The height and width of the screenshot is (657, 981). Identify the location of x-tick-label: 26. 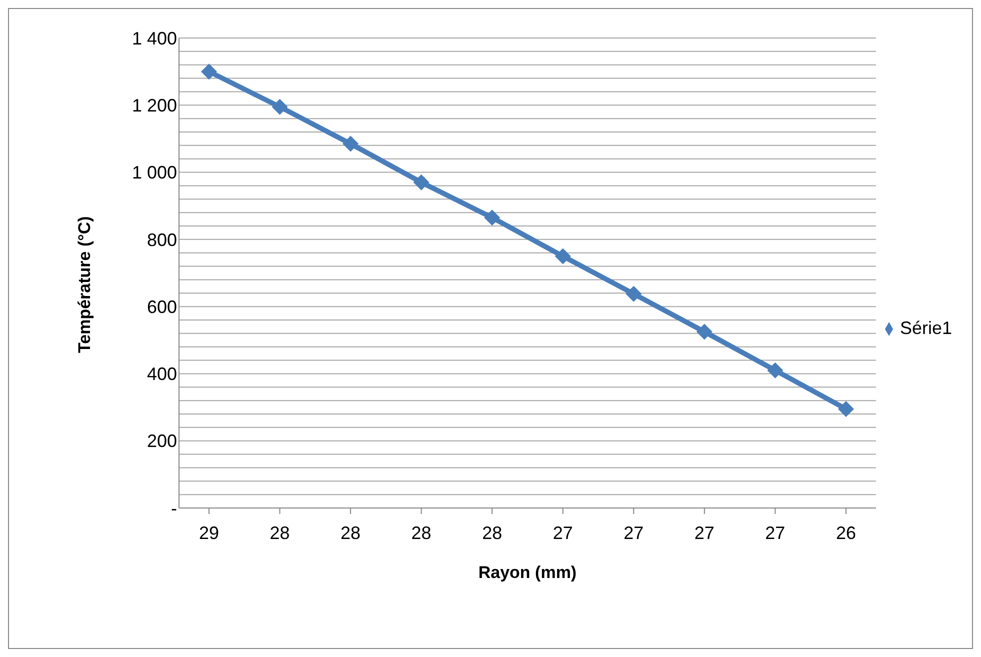
(846, 532).